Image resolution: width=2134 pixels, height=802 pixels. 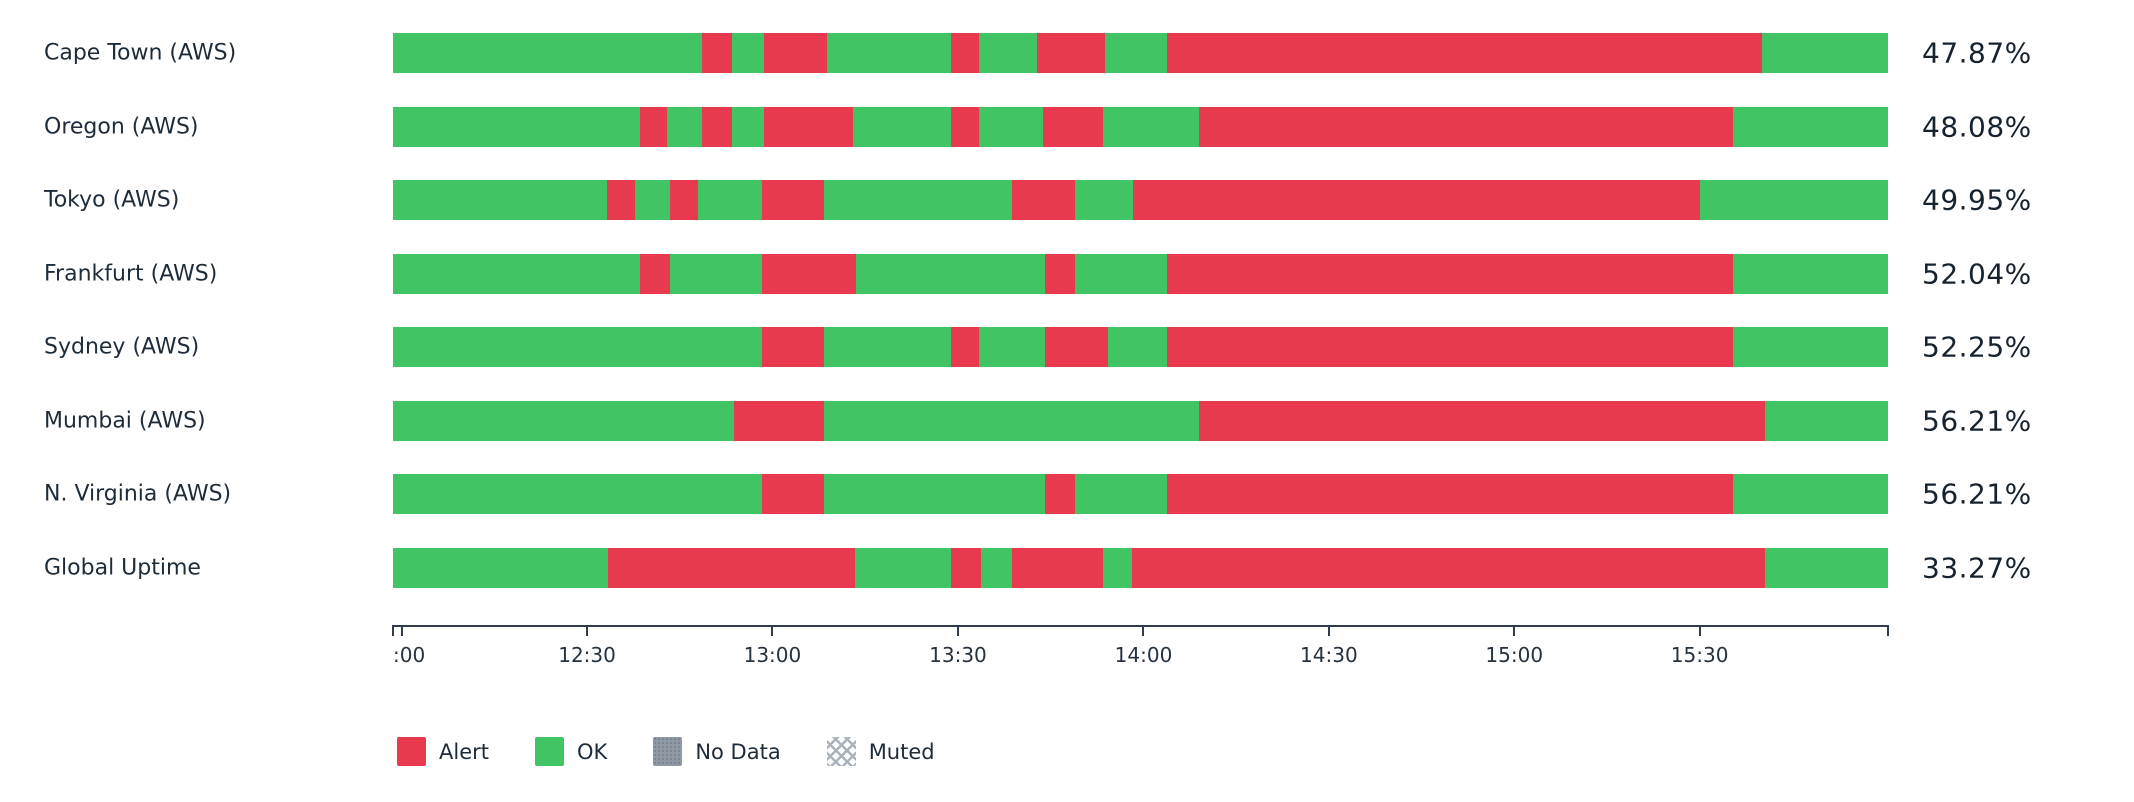 What do you see at coordinates (112, 200) in the screenshot?
I see `region-label: Tokyo (AWS)` at bounding box center [112, 200].